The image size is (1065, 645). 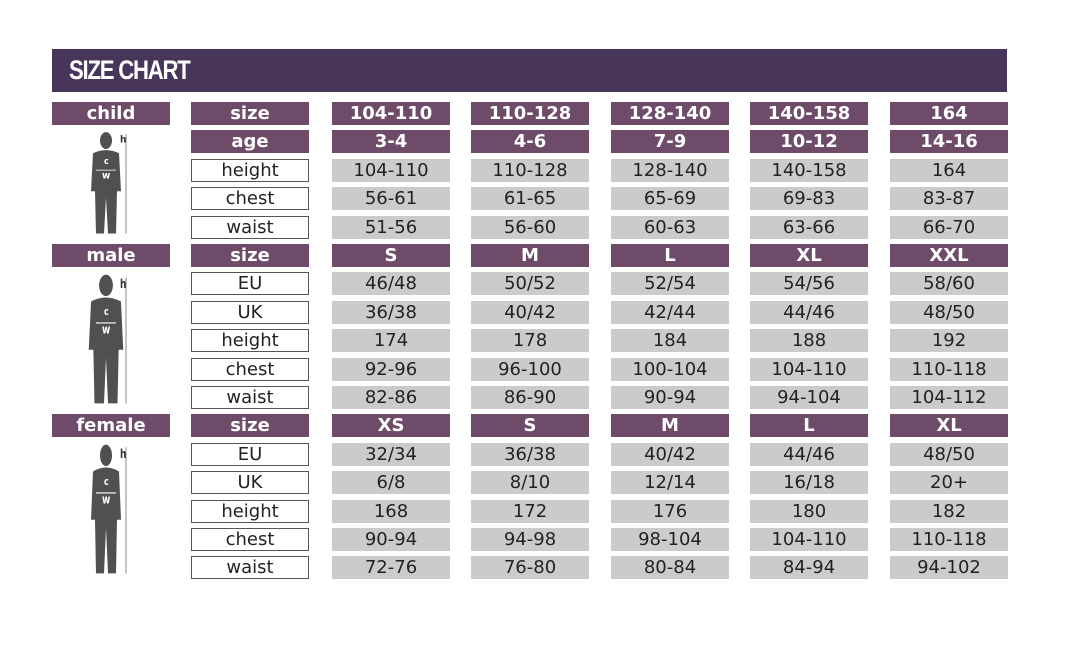 What do you see at coordinates (949, 511) in the screenshot?
I see `value-cell: 182` at bounding box center [949, 511].